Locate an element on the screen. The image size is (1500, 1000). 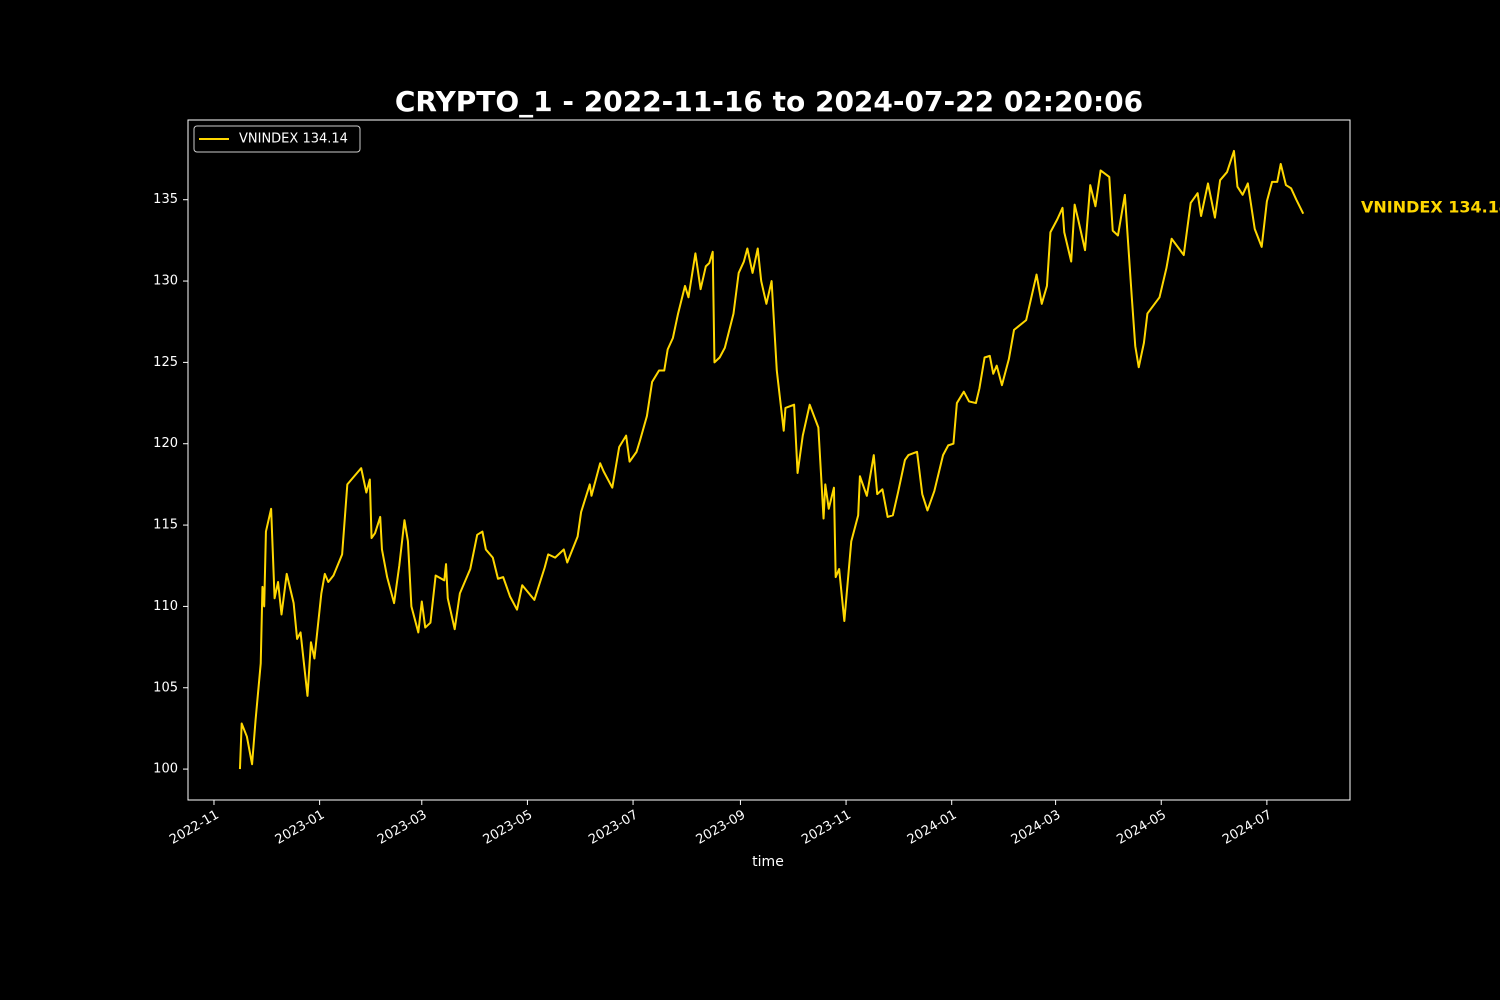
legend: VNINDEX 134.14 is located at coordinates (277, 139).